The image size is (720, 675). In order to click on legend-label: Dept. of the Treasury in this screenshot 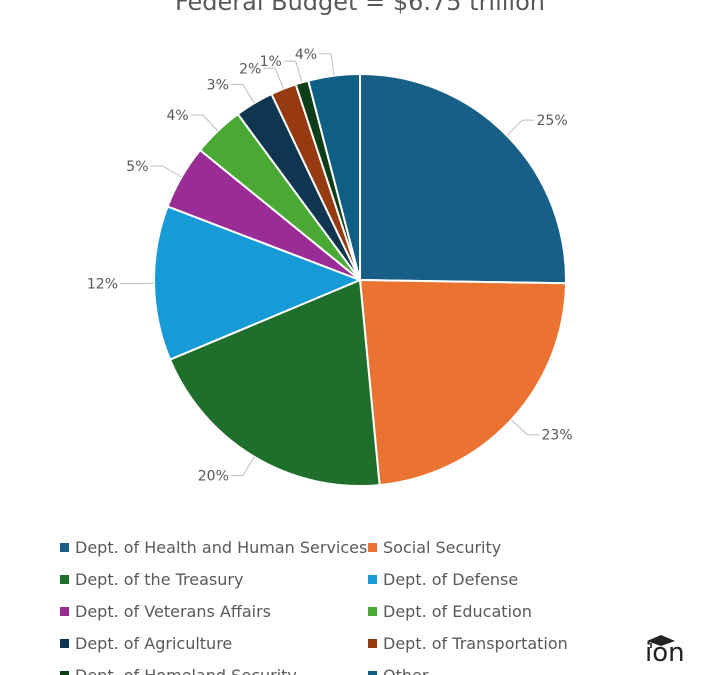, I will do `click(159, 579)`.